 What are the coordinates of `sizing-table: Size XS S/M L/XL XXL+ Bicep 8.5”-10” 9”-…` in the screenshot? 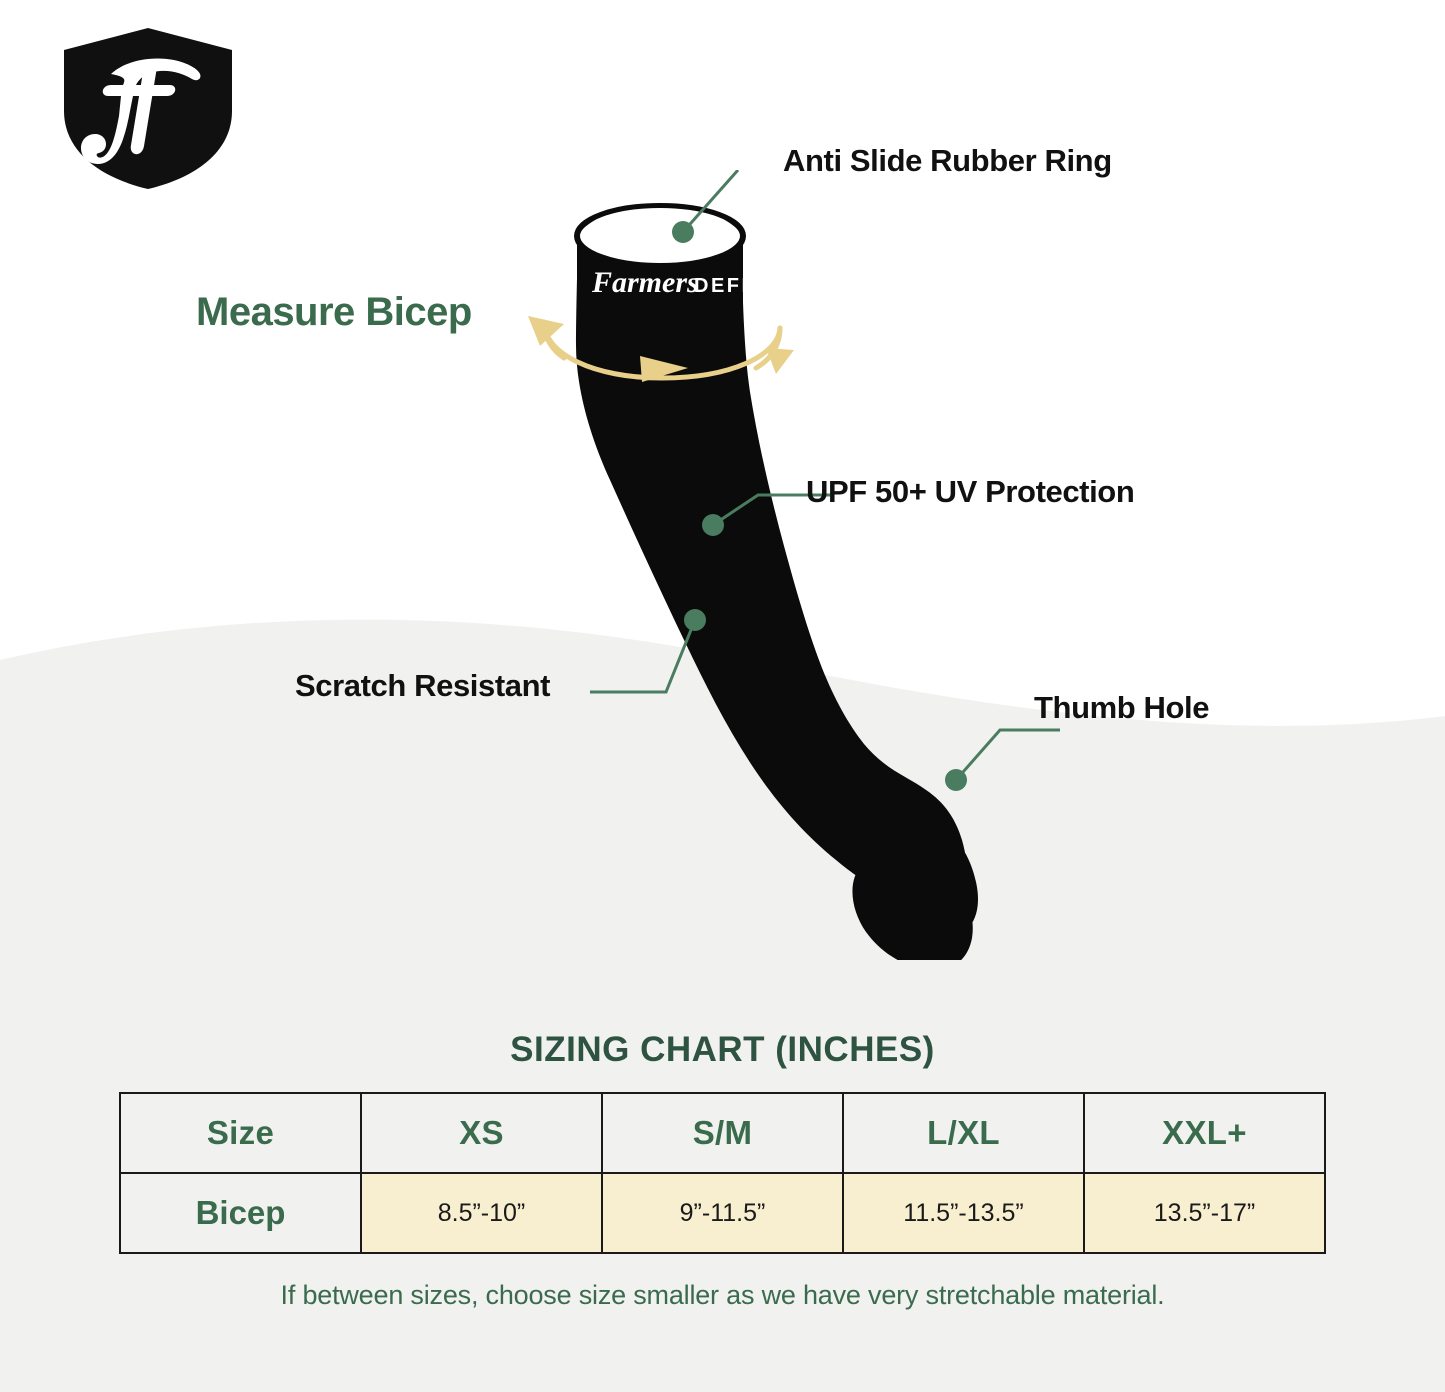 It's located at (722, 1173).